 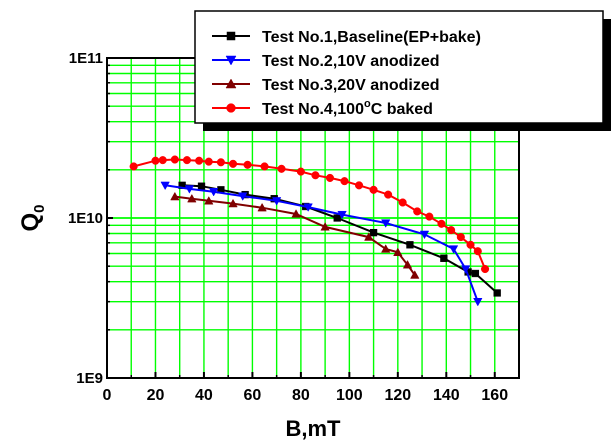 I want to click on legend-label: Test No.3,20V anodized, so click(x=351, y=85).